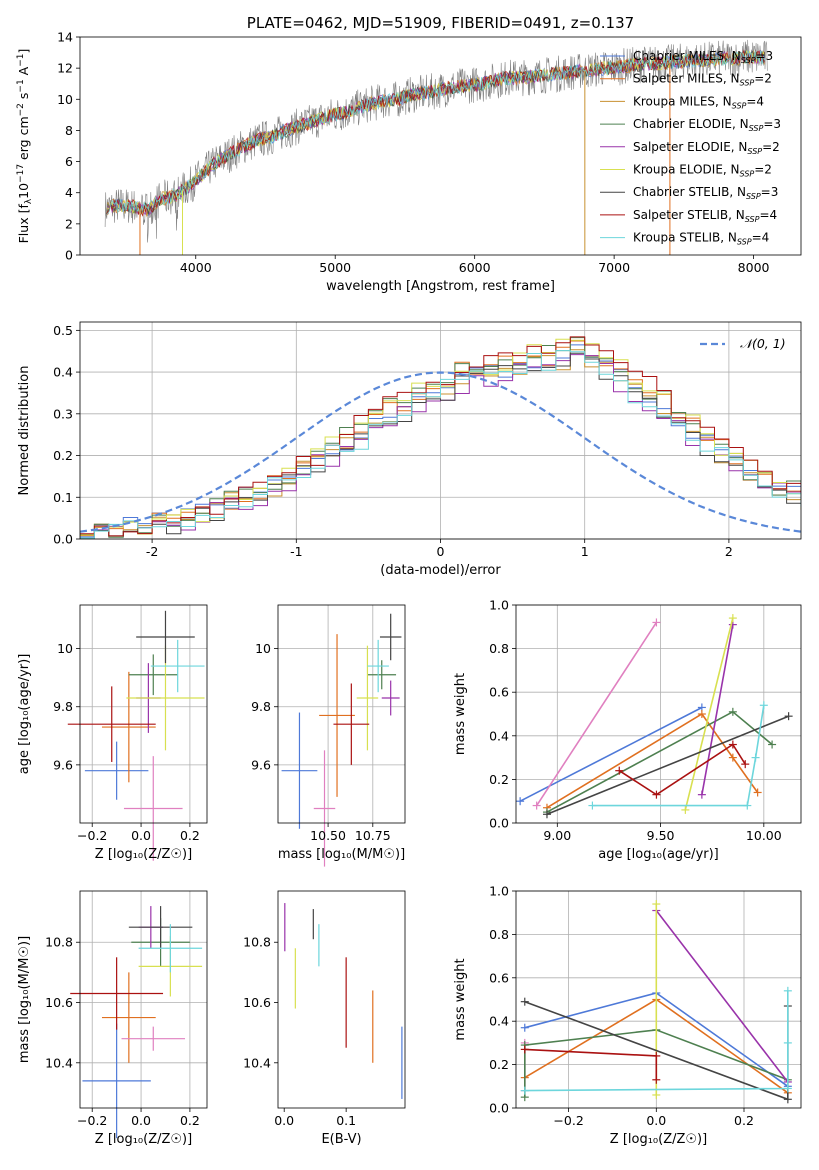  I want to click on y-tick-label: 9.6, so click(63, 764).